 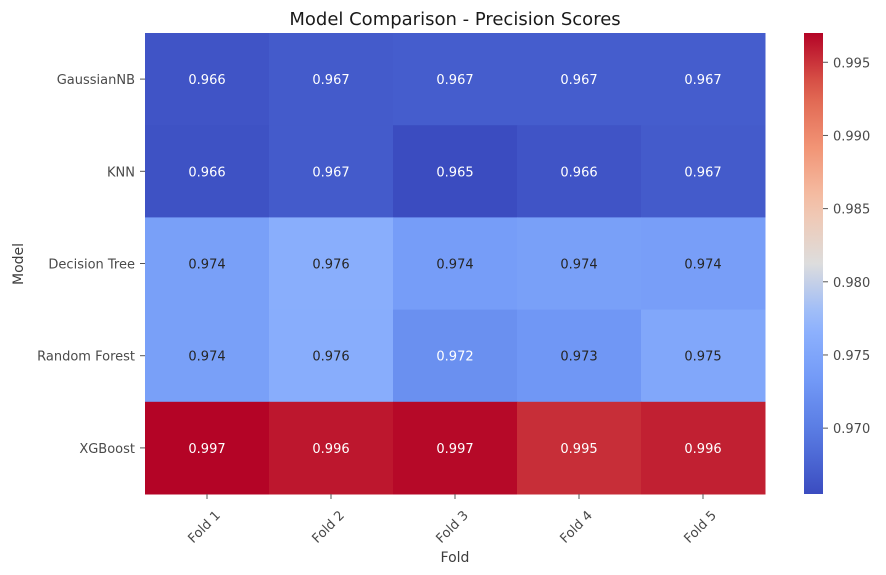 I want to click on y-axis-label: Model, so click(x=19, y=264).